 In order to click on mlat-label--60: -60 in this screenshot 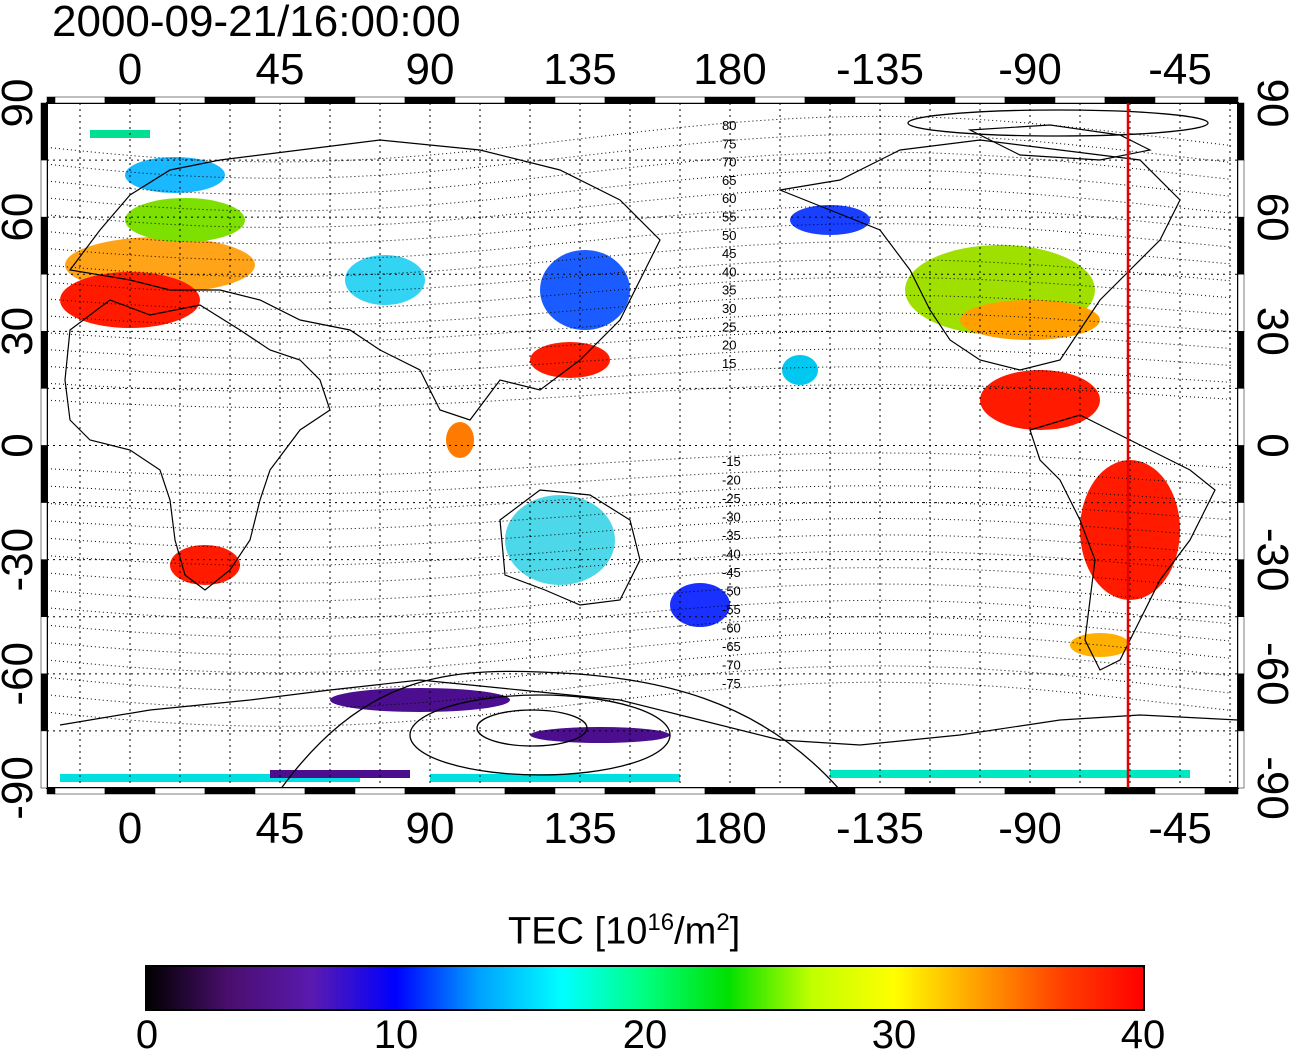, I will do `click(731, 628)`.